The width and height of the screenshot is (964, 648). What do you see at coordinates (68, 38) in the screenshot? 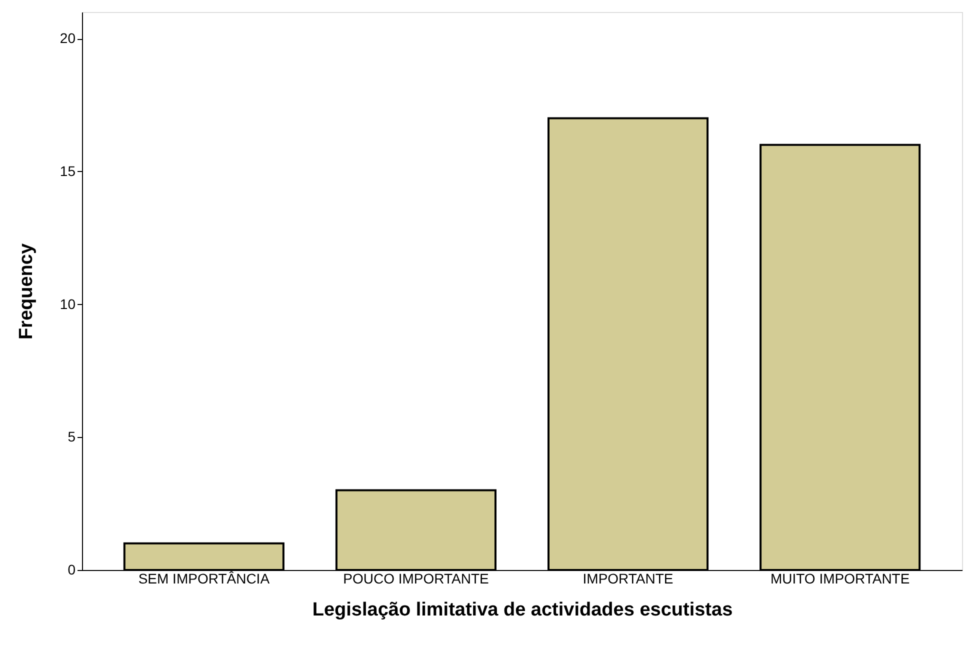
I see `y-tick-label: 20` at bounding box center [68, 38].